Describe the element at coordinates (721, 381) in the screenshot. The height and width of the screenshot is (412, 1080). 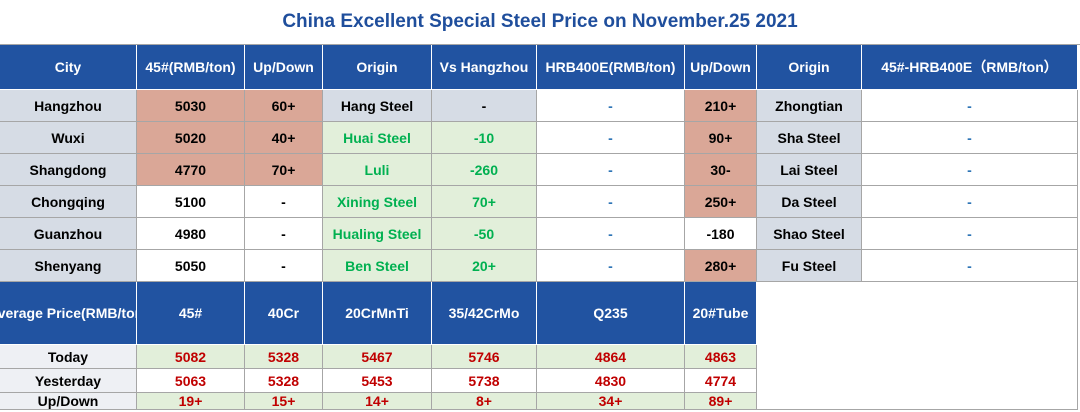
I see `summary-cell: 4774` at that location.